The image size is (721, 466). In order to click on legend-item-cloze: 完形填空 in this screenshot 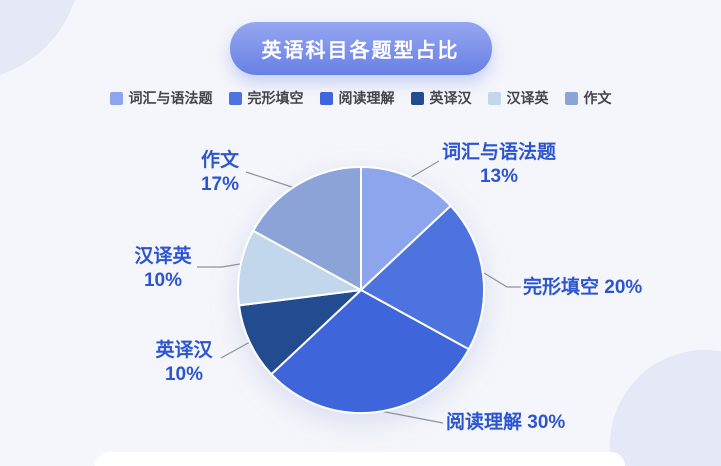, I will do `click(266, 98)`.